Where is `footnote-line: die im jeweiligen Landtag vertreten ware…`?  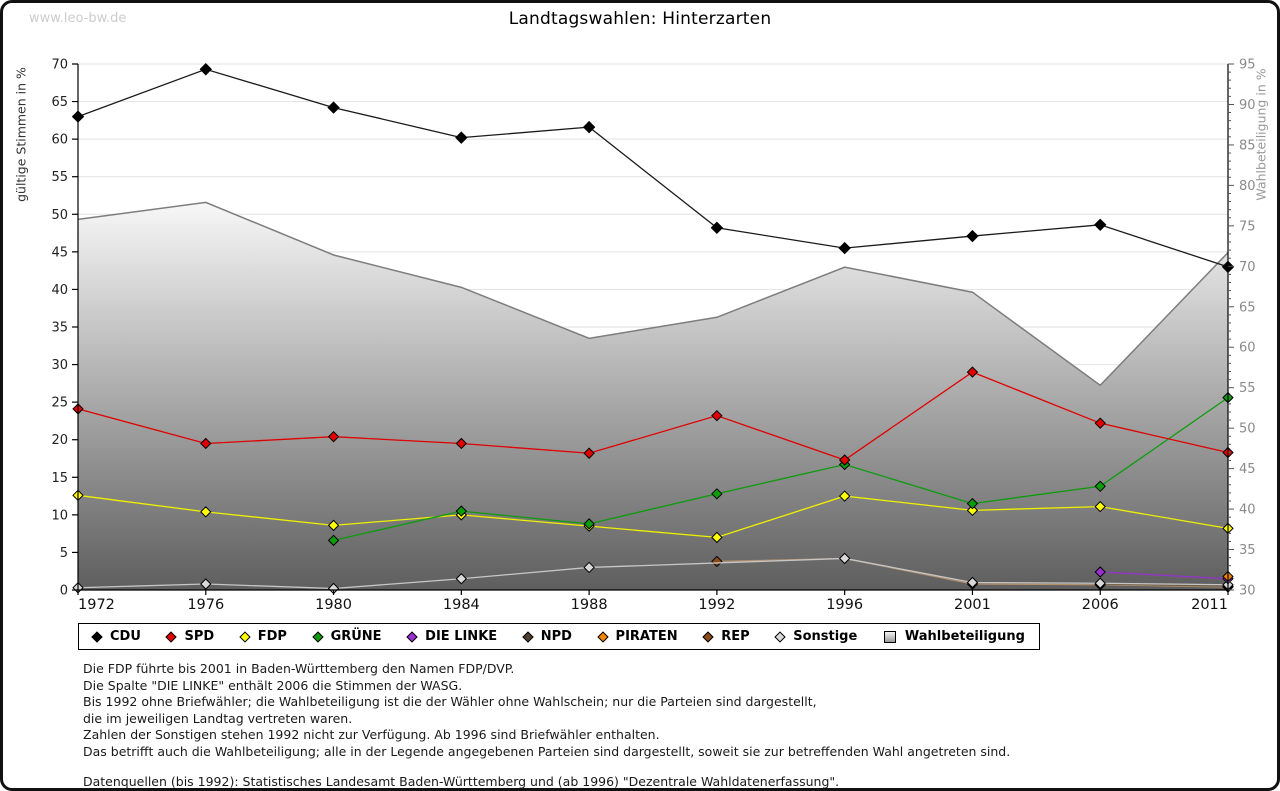
footnote-line: die im jeweiligen Landtag vertreten ware… is located at coordinates (218, 718).